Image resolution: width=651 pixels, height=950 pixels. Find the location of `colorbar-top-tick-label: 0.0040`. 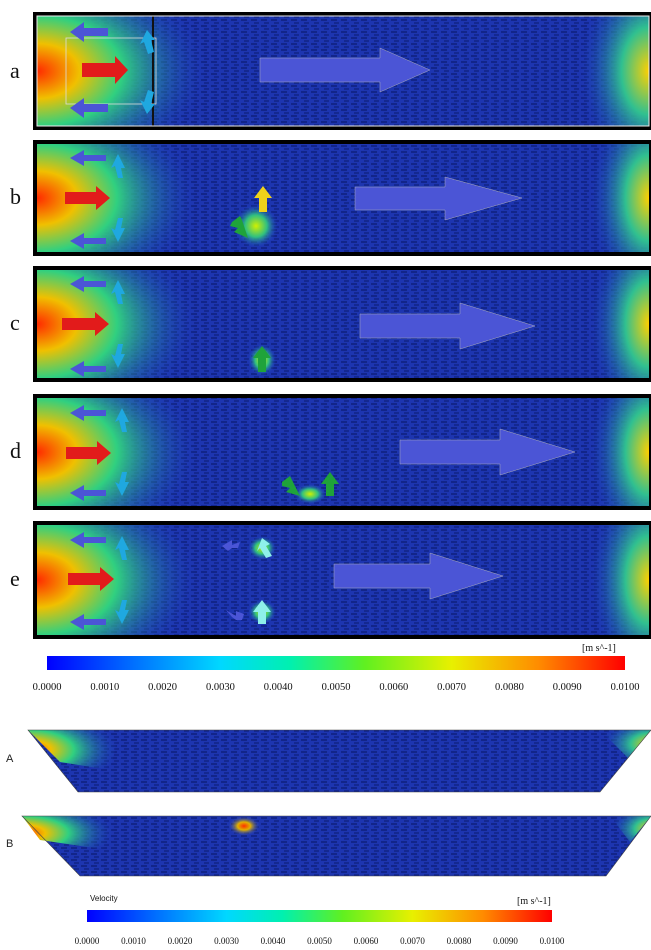

colorbar-top-tick-label: 0.0040 is located at coordinates (278, 687).